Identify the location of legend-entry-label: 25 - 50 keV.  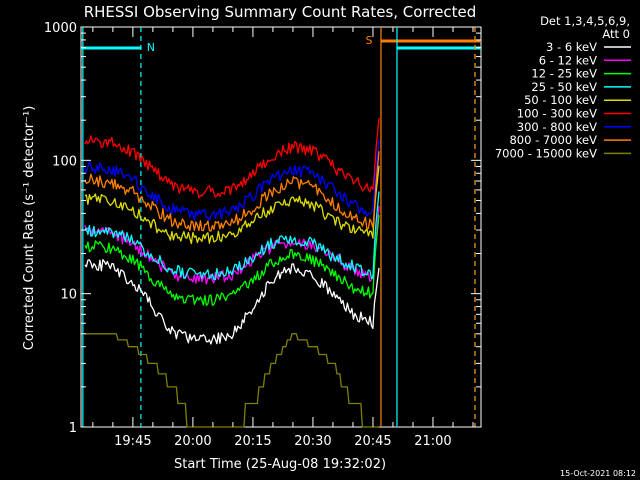
(564, 87).